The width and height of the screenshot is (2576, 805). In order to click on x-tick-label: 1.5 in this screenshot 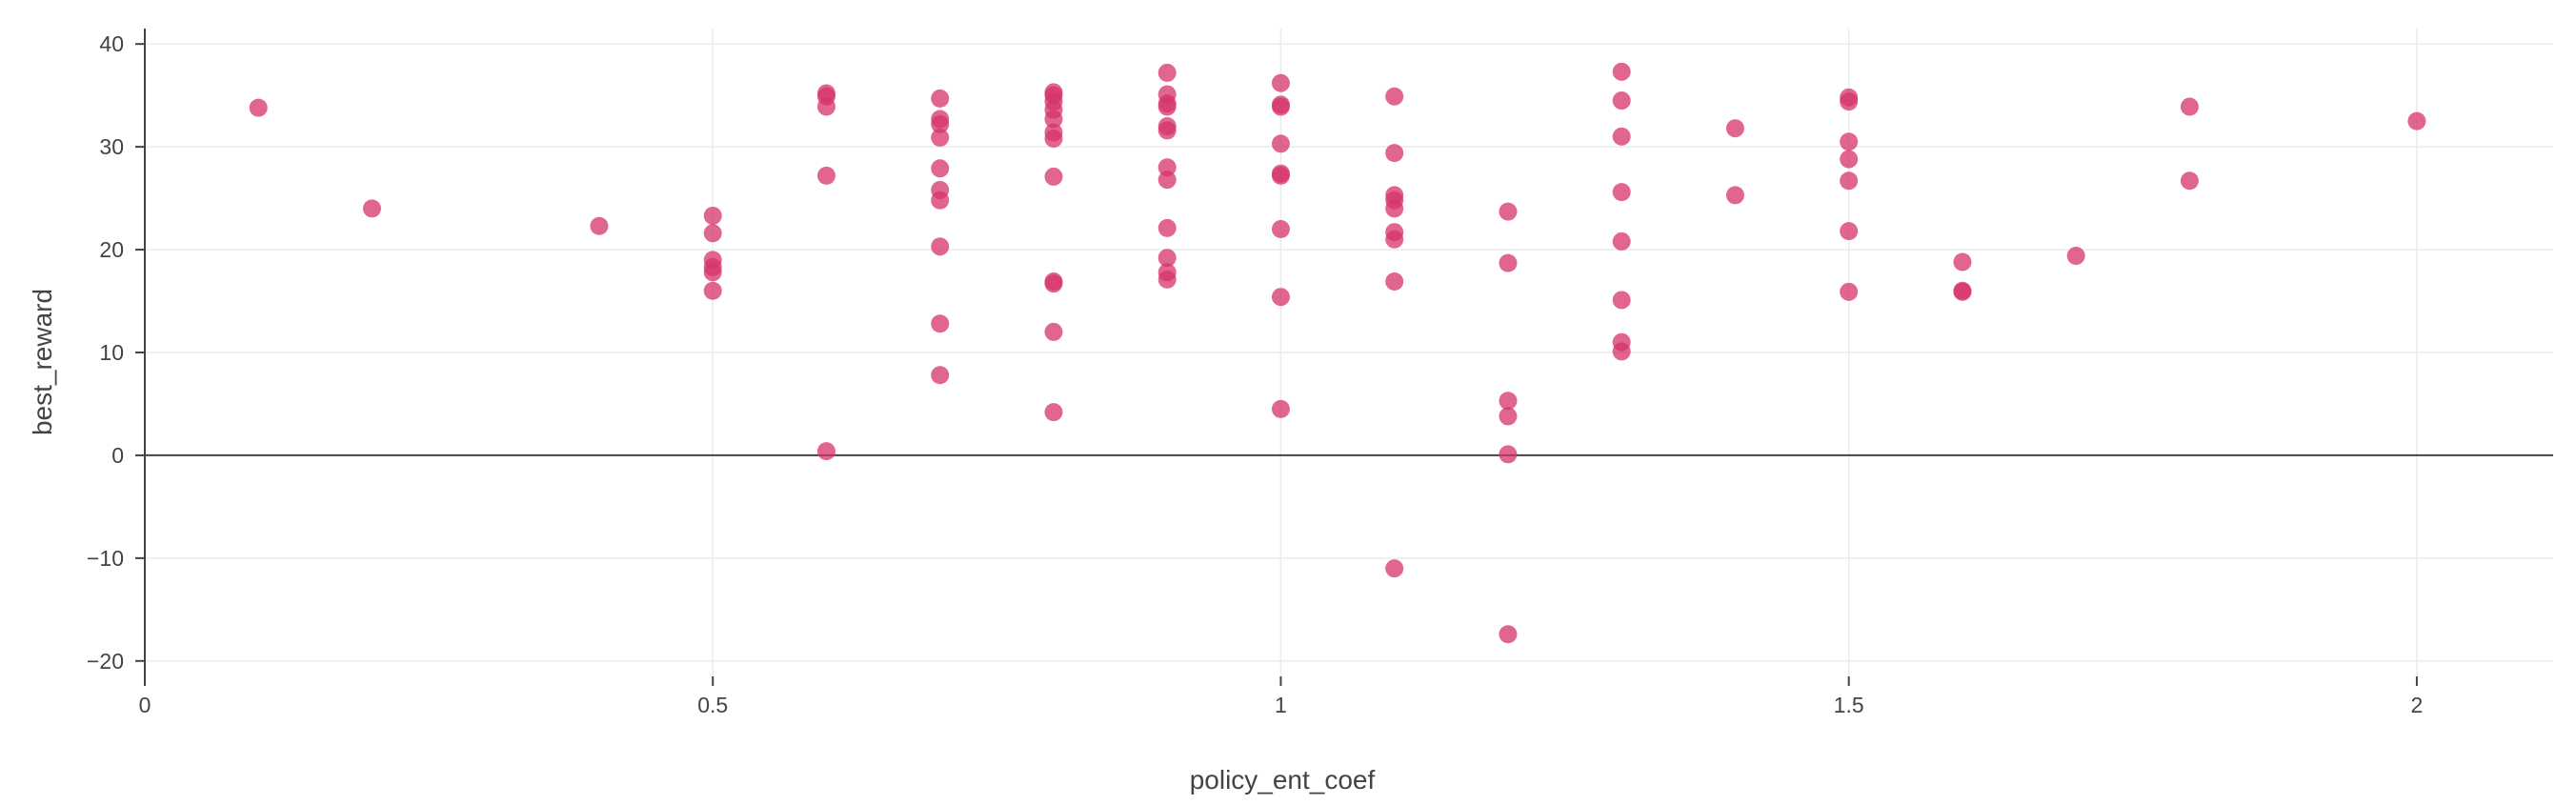, I will do `click(1849, 705)`.